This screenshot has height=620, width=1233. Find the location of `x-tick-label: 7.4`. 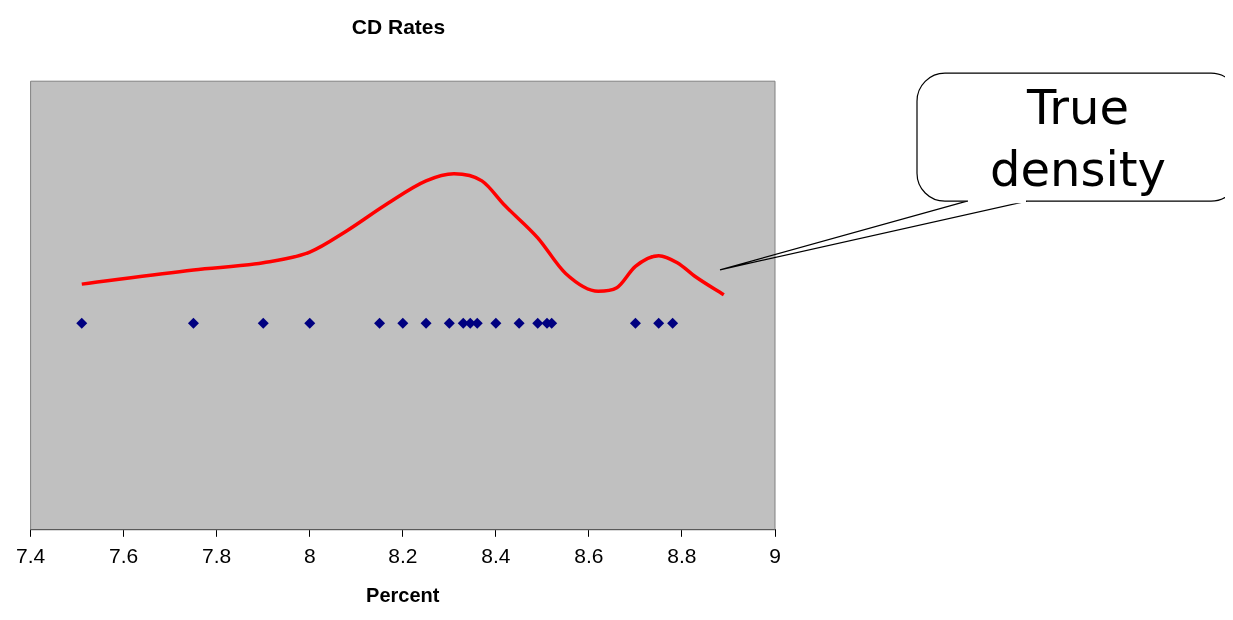

x-tick-label: 7.4 is located at coordinates (30, 556).